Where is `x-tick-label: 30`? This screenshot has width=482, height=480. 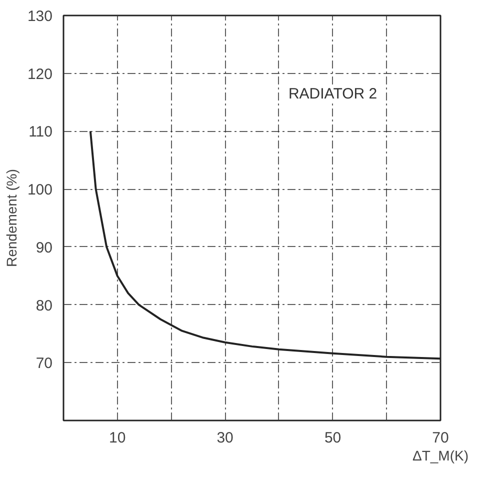
x-tick-label: 30 is located at coordinates (225, 438).